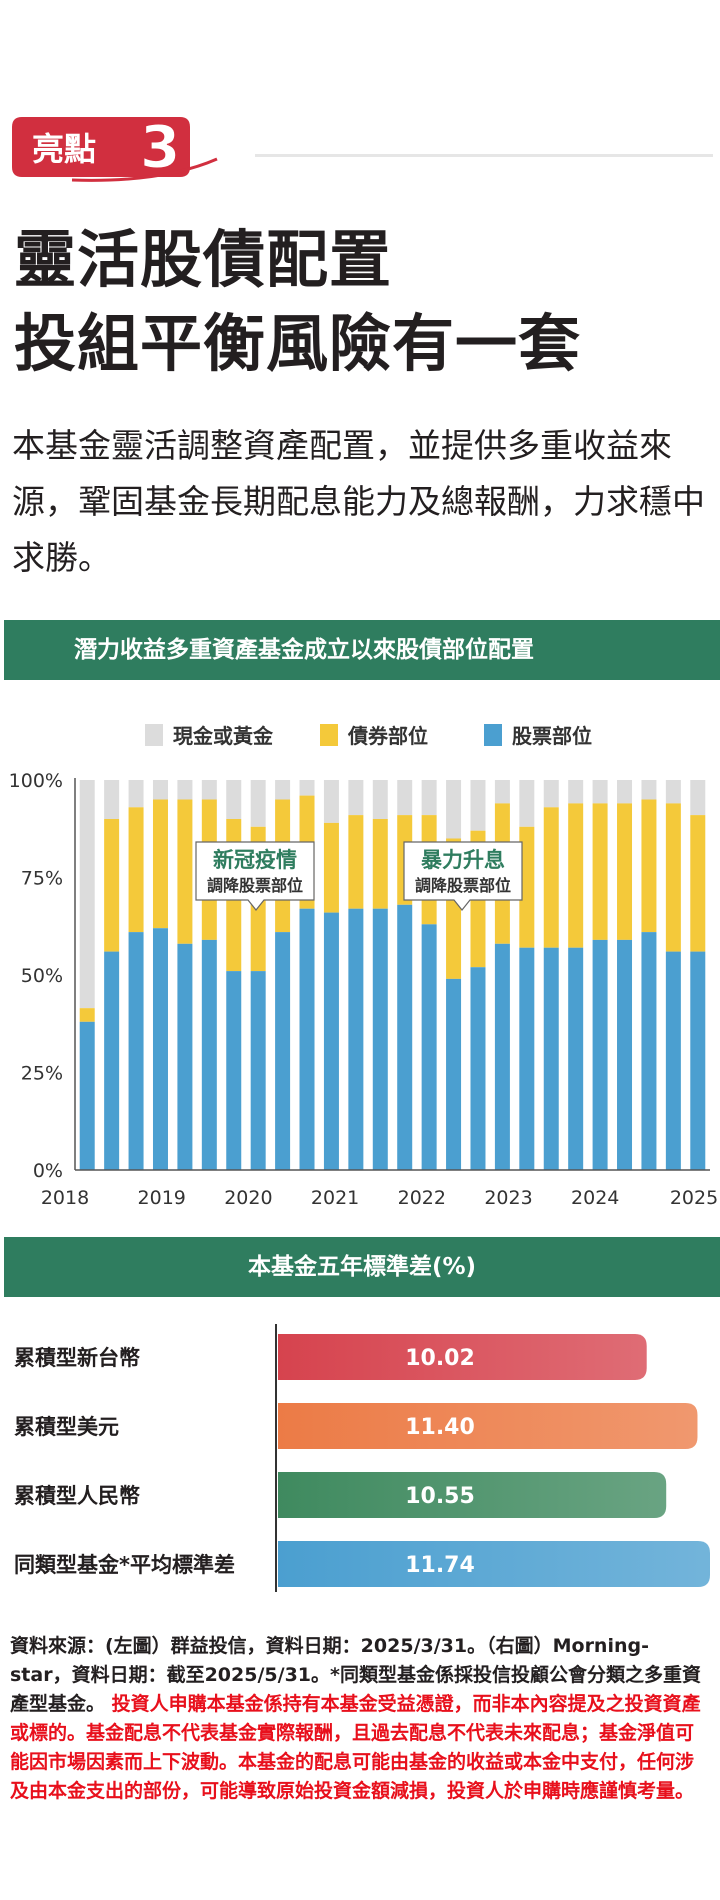 The height and width of the screenshot is (1900, 720). What do you see at coordinates (298, 343) in the screenshot?
I see `headline-line-2: 投組平衡風險有一套` at bounding box center [298, 343].